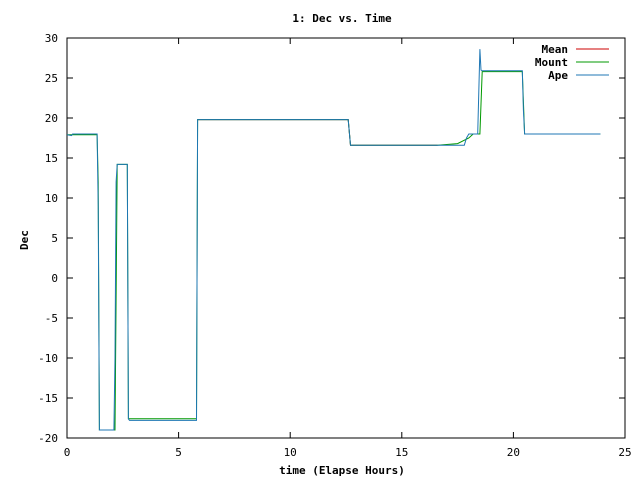  I want to click on y-tick-label: -20, so click(48, 438).